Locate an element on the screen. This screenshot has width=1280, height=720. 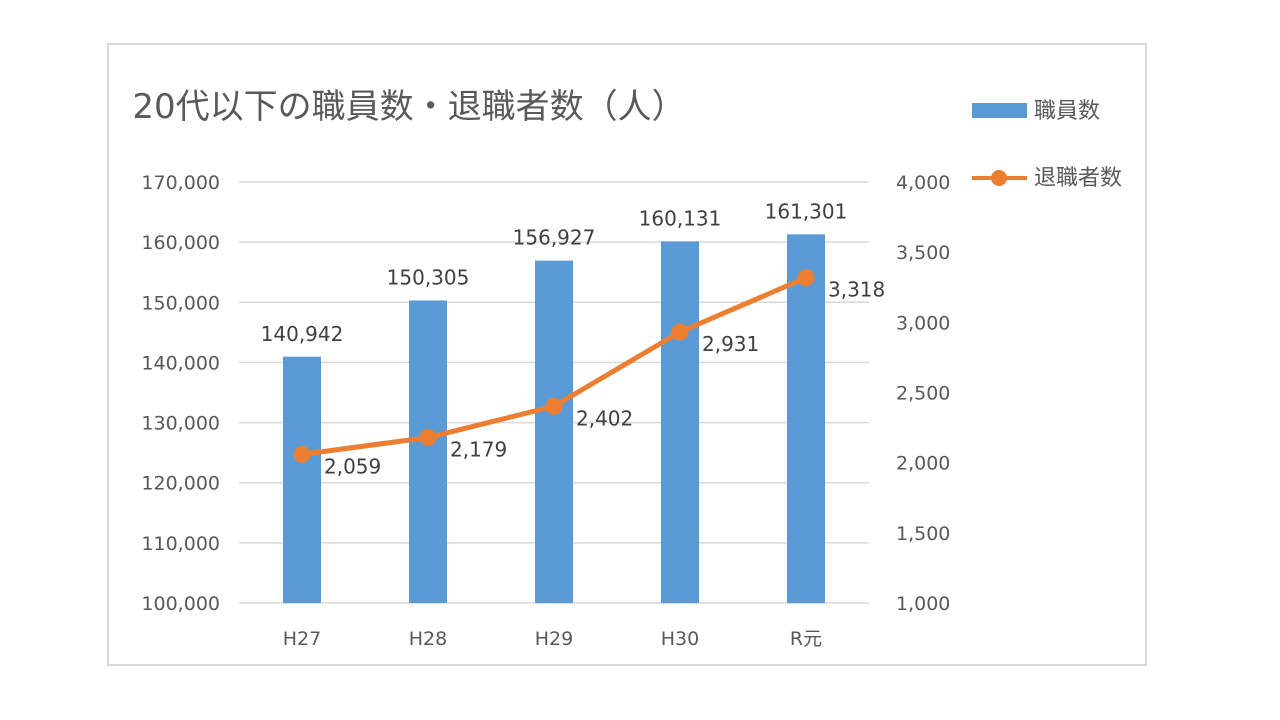
right-axis-tick: 3,000 is located at coordinates (923, 323).